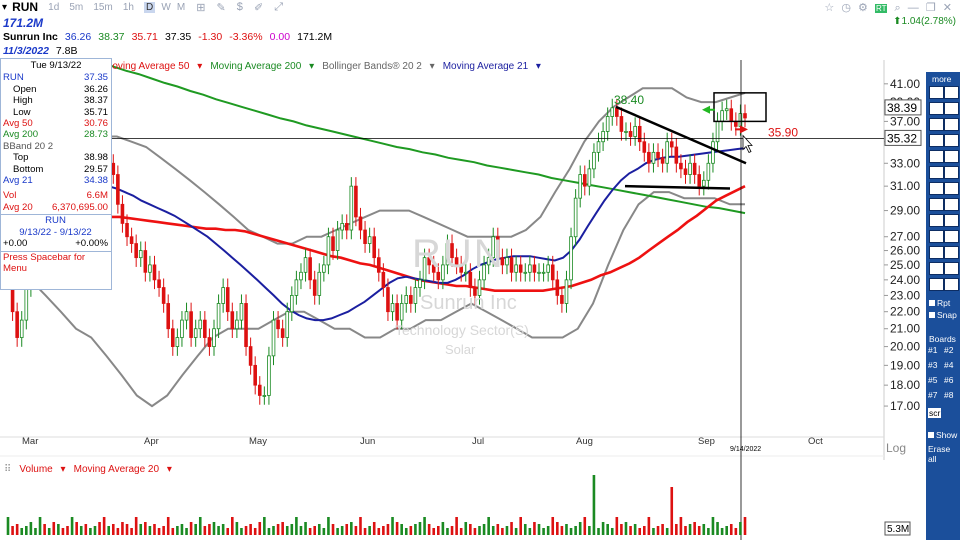 The width and height of the screenshot is (960, 540). I want to click on edit-icon: ✐, so click(258, 7).